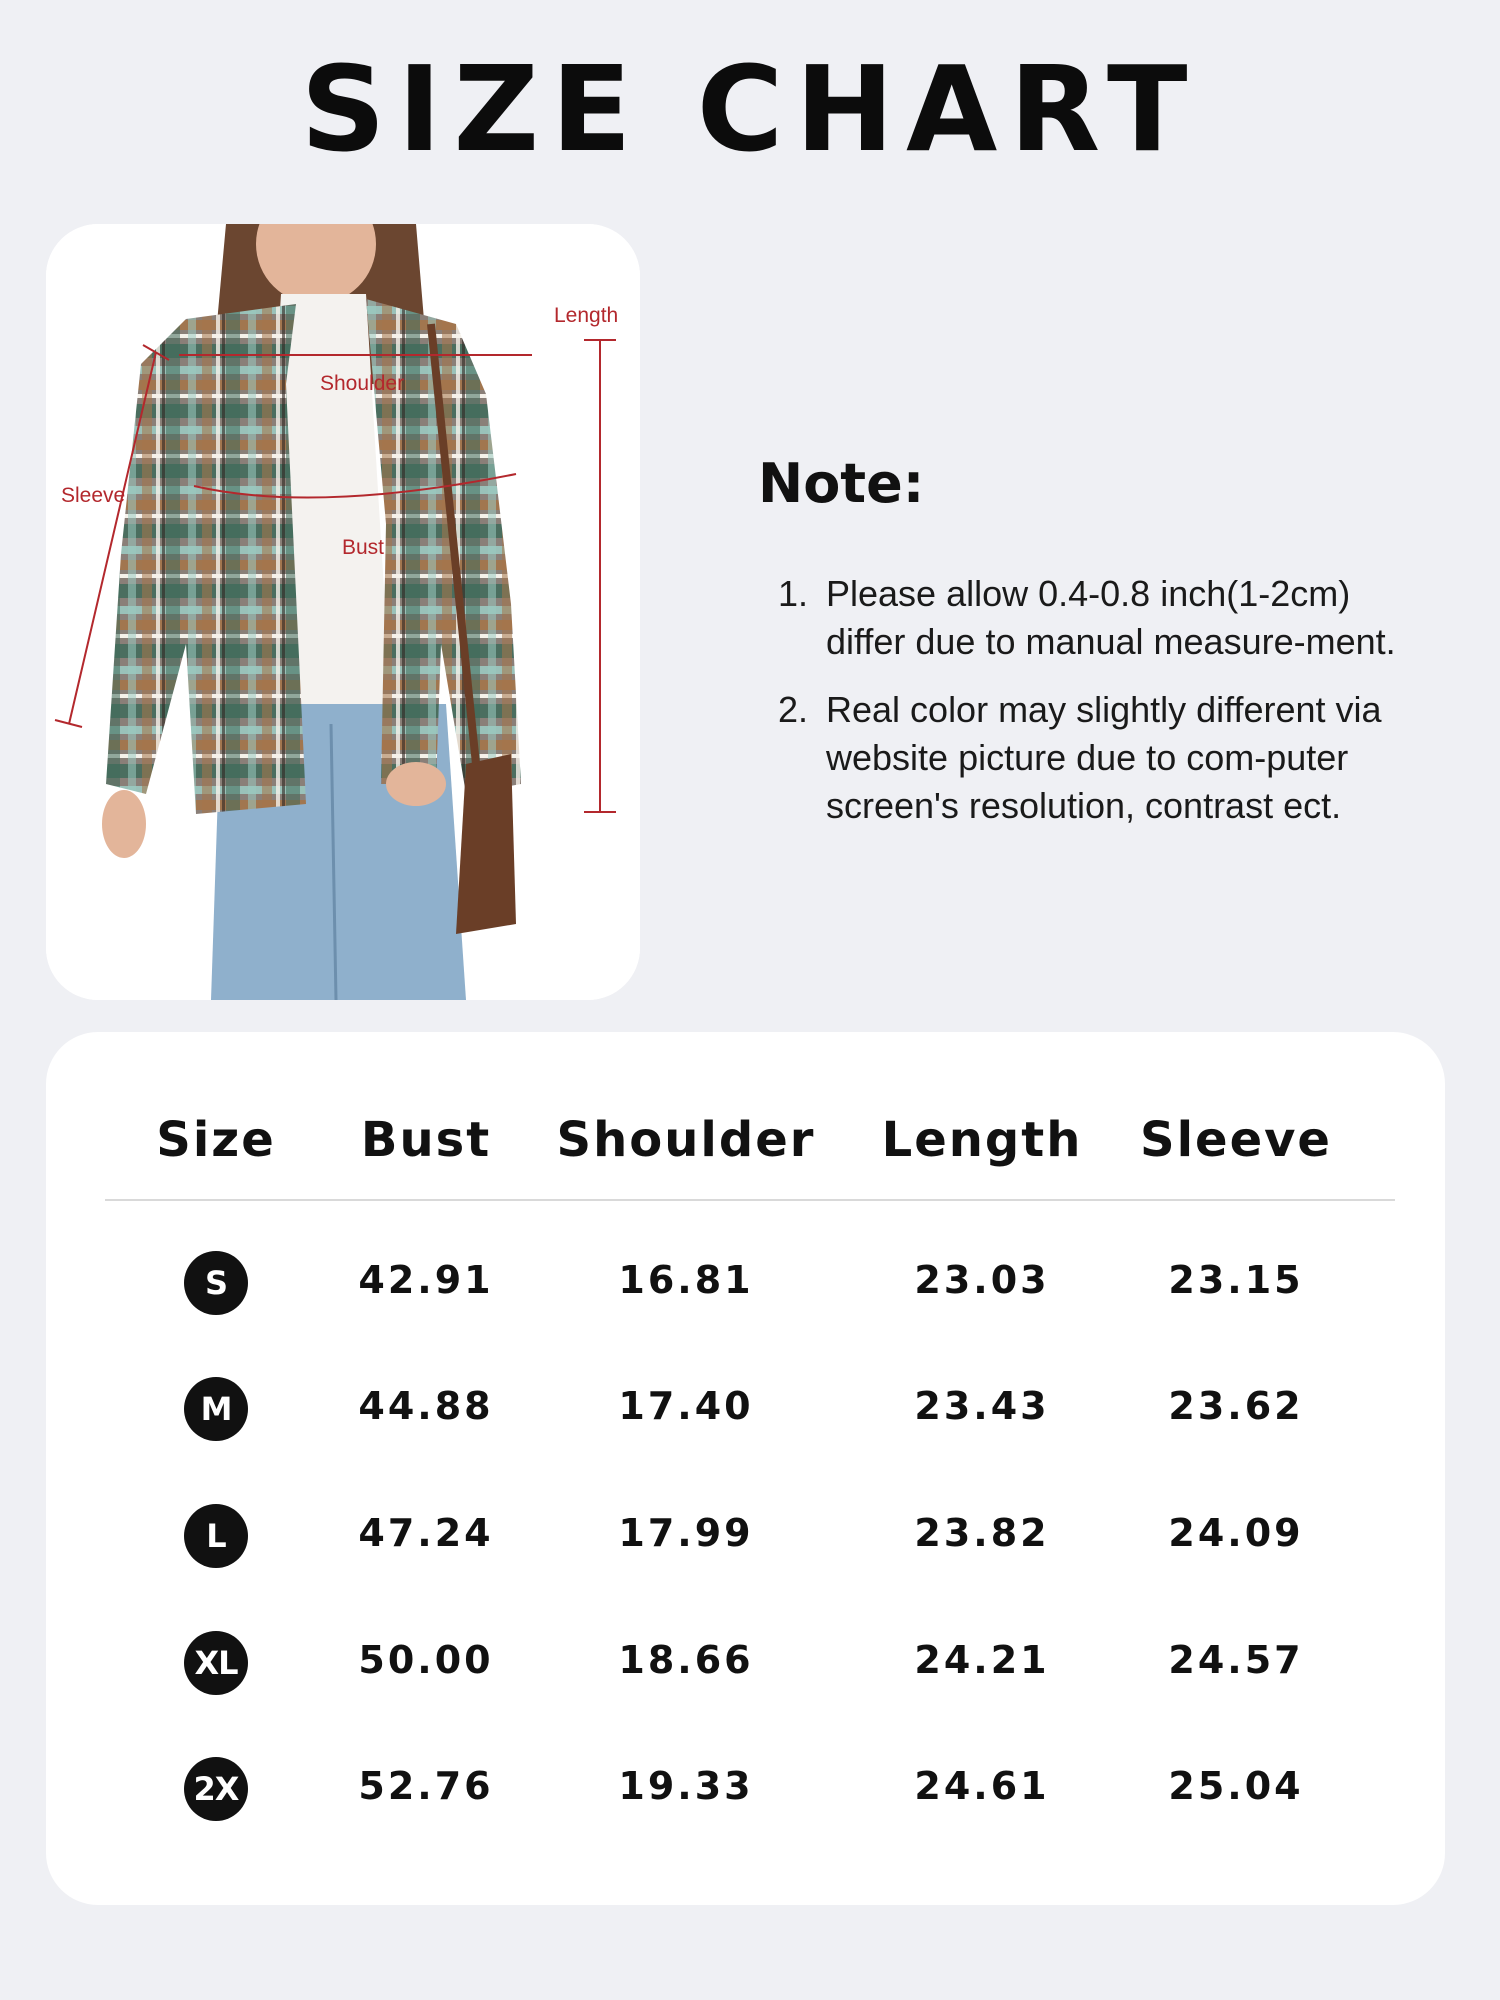  I want to click on measurement-lines, so click(335, 576).